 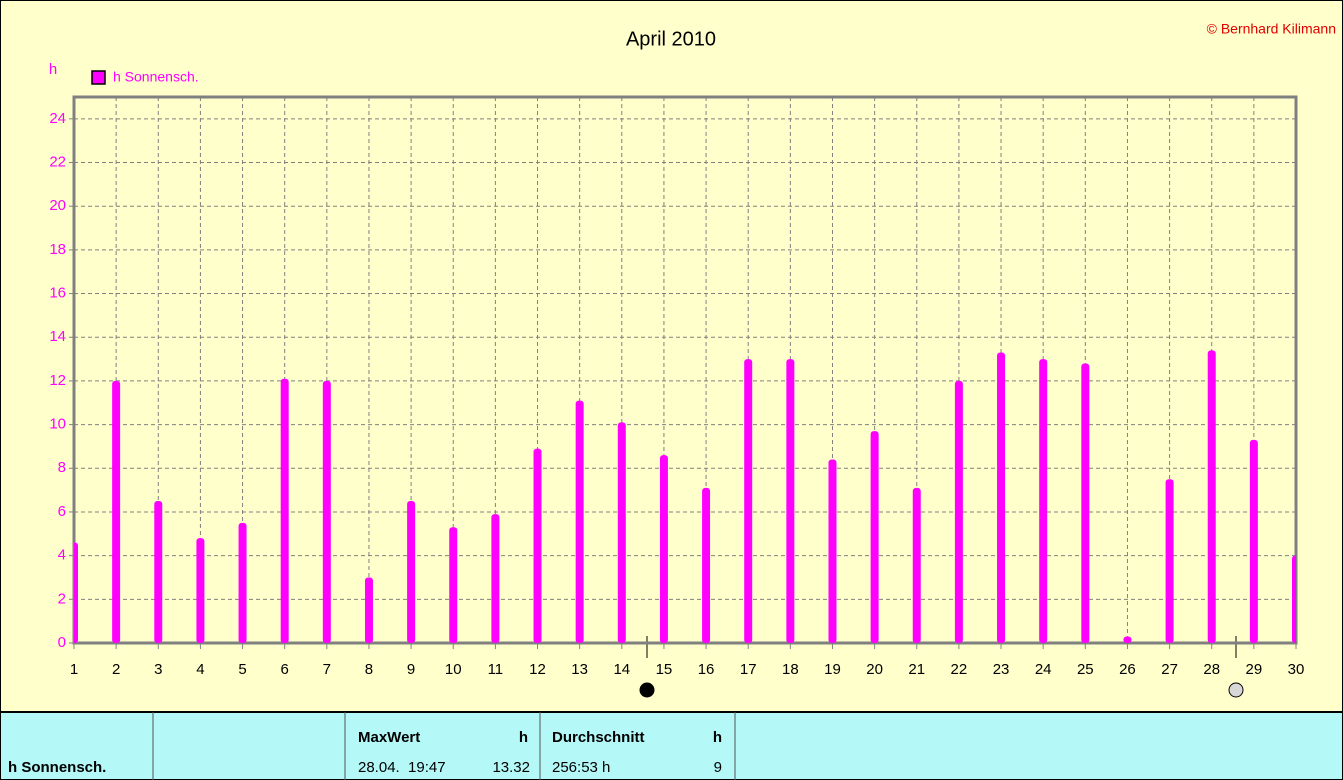 I want to click on avg-value: 9, so click(x=718, y=767).